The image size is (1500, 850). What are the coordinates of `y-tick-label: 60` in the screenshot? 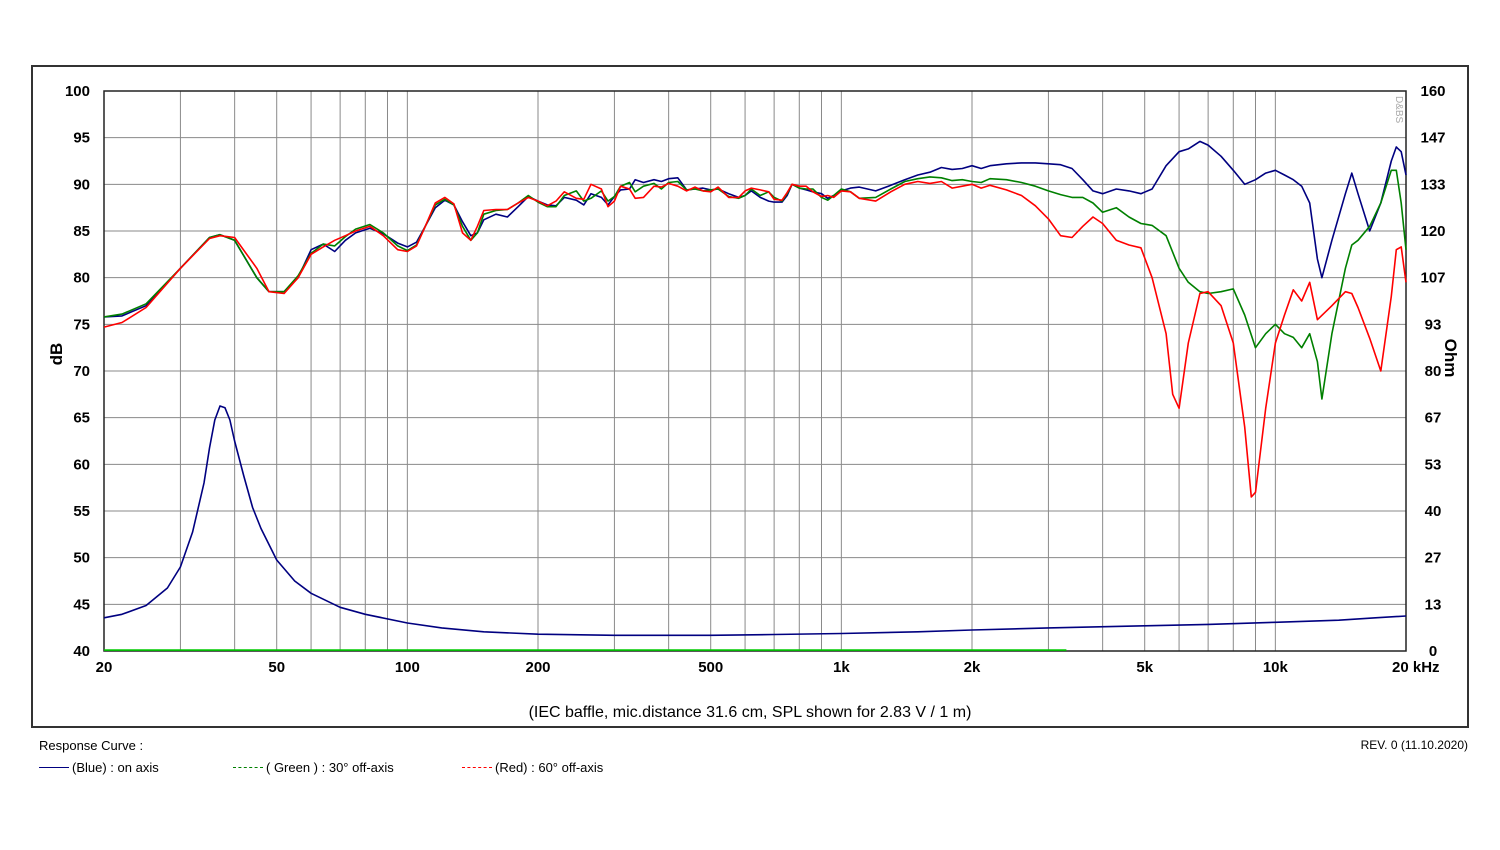 It's located at (81, 464).